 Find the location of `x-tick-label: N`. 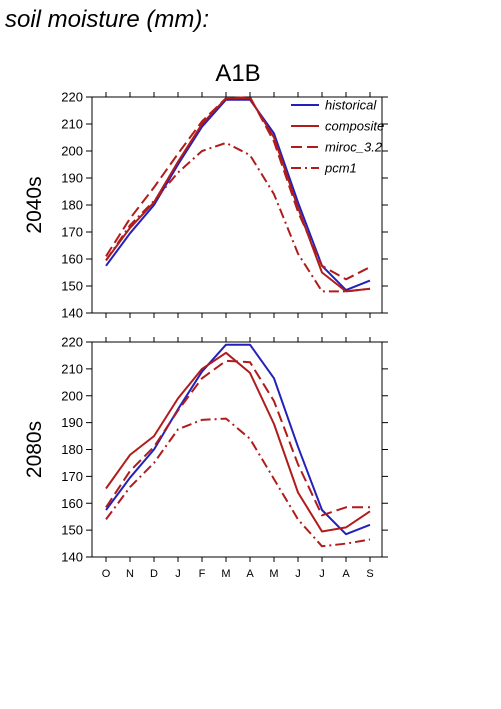

x-tick-label: N is located at coordinates (130, 574).